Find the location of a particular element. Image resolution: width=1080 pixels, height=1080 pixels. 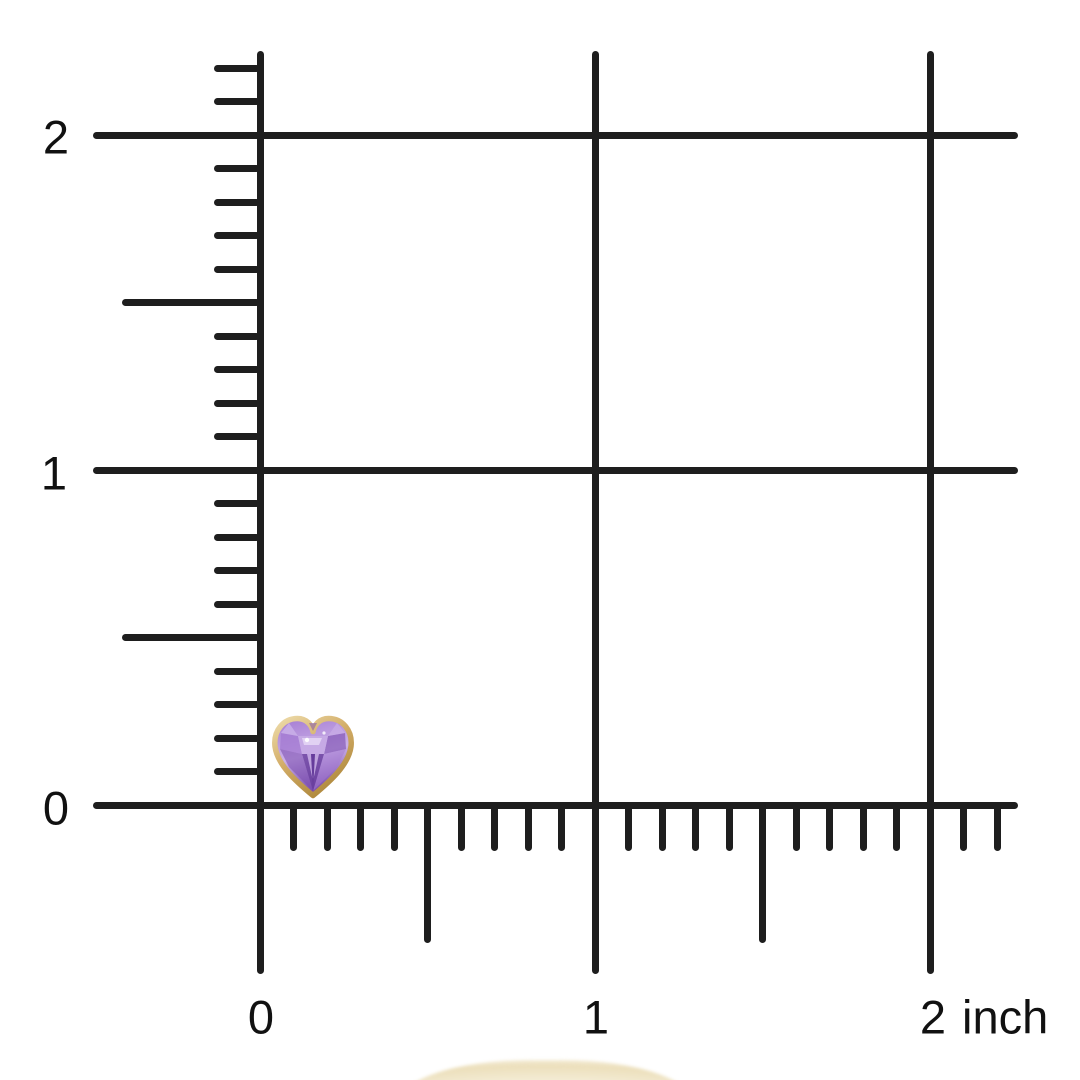

x-axis-label-1: 1 is located at coordinates (596, 1017).